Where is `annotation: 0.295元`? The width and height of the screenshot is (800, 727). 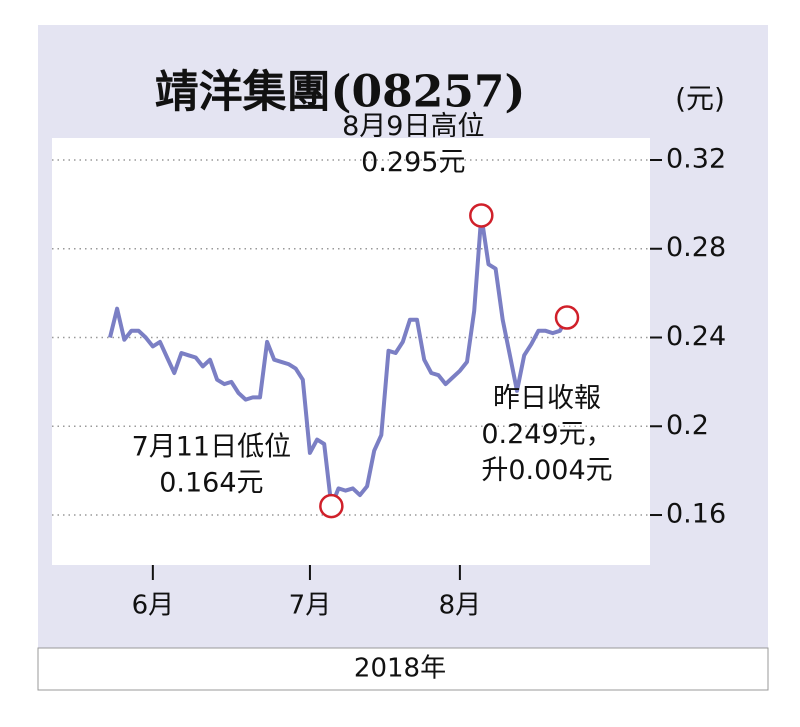 annotation: 0.295元 is located at coordinates (413, 162).